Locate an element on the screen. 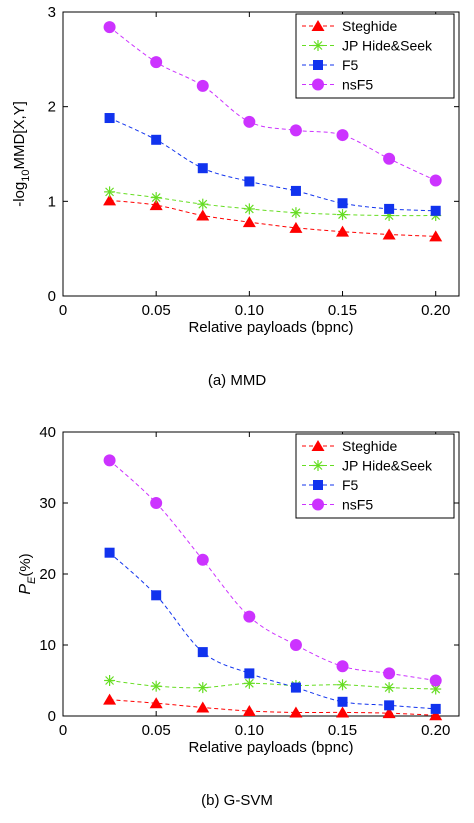  chart-a-ylabel: -log10MMD[X,Y] is located at coordinates (21, 154).